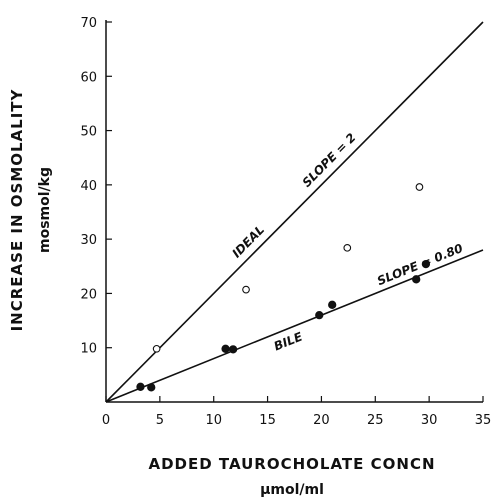  Describe the element at coordinates (88, 186) in the screenshot. I see `y-tick-label: 40` at that location.